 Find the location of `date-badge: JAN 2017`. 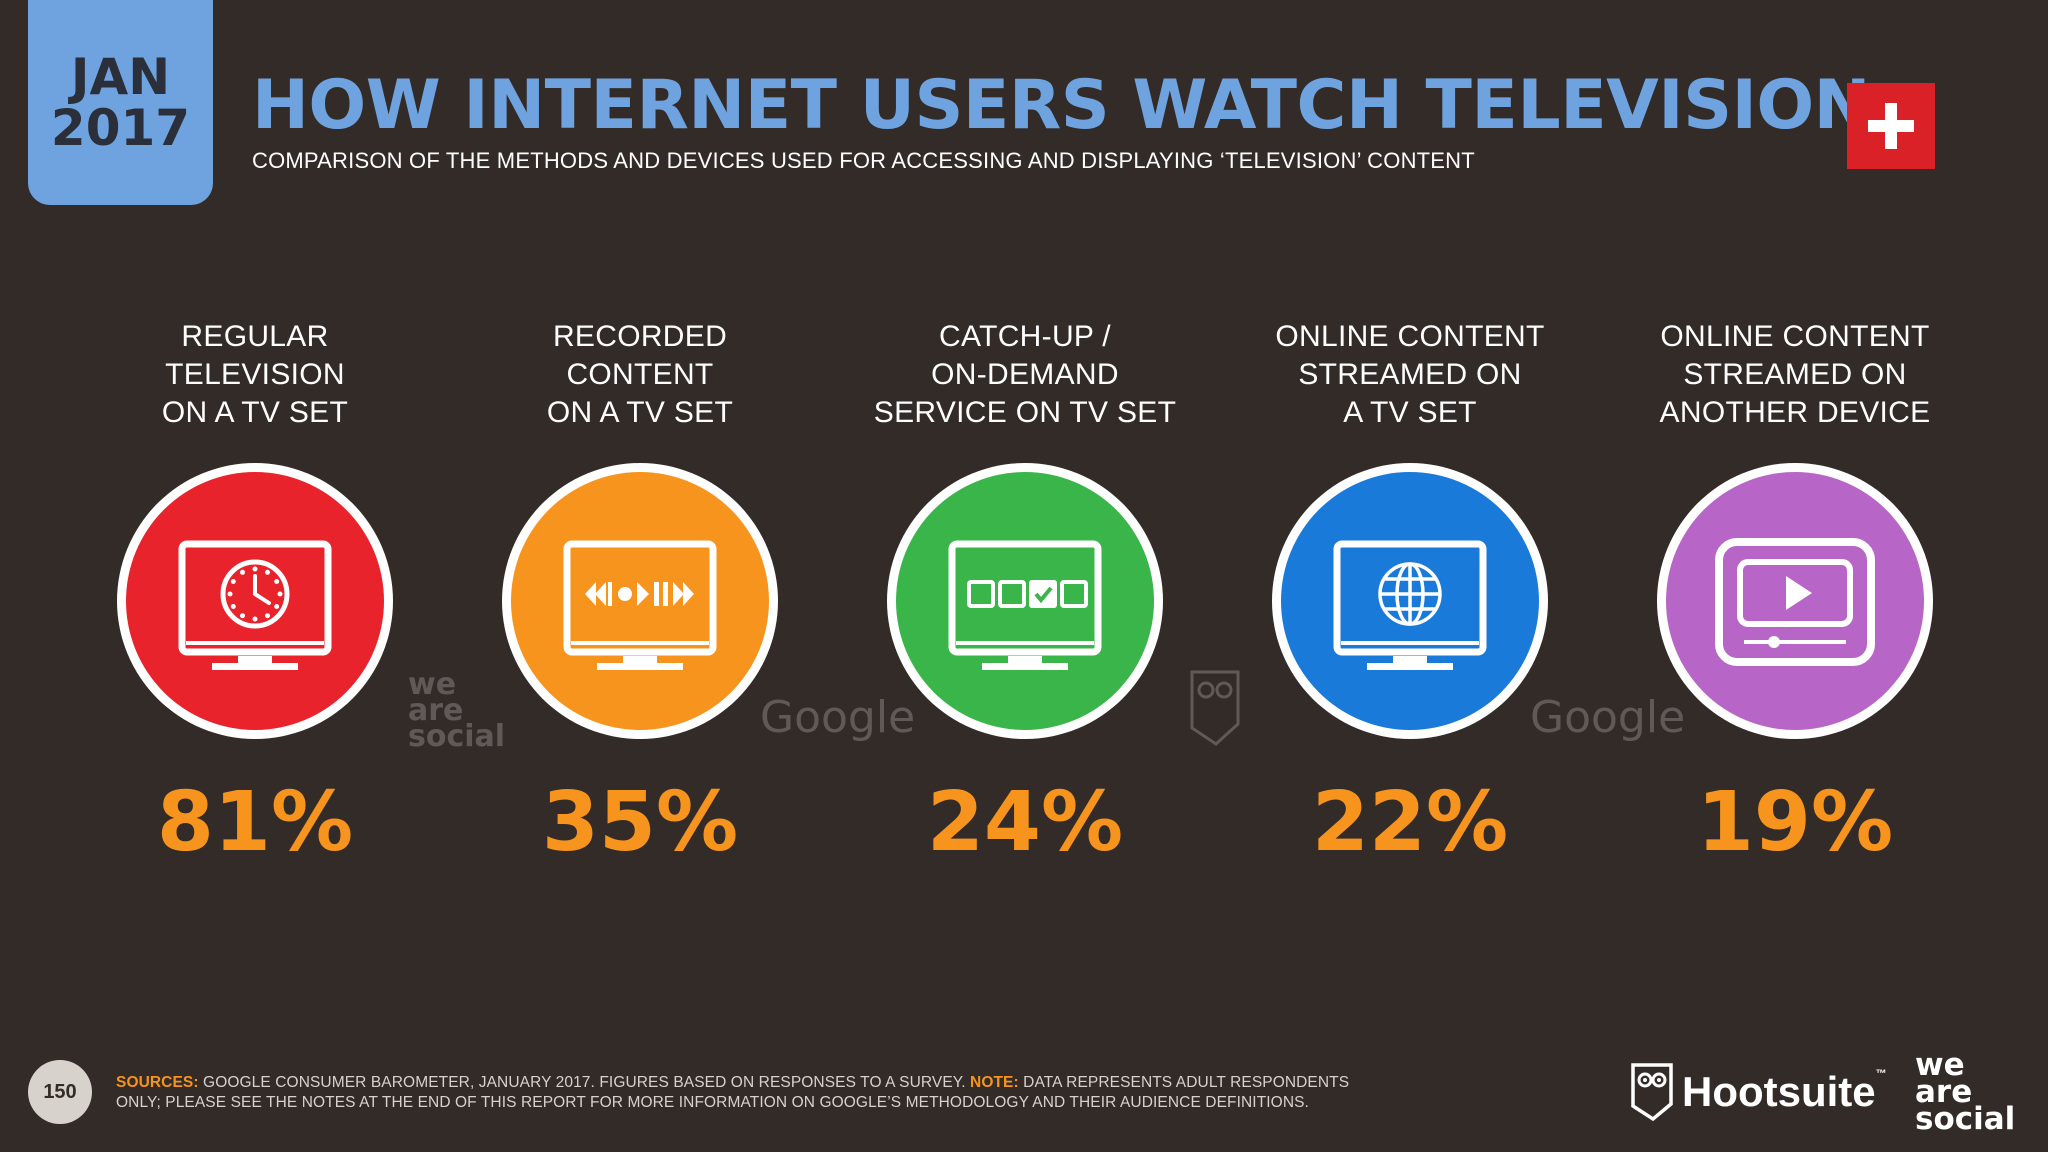

date-badge: JAN 2017 is located at coordinates (120, 102).